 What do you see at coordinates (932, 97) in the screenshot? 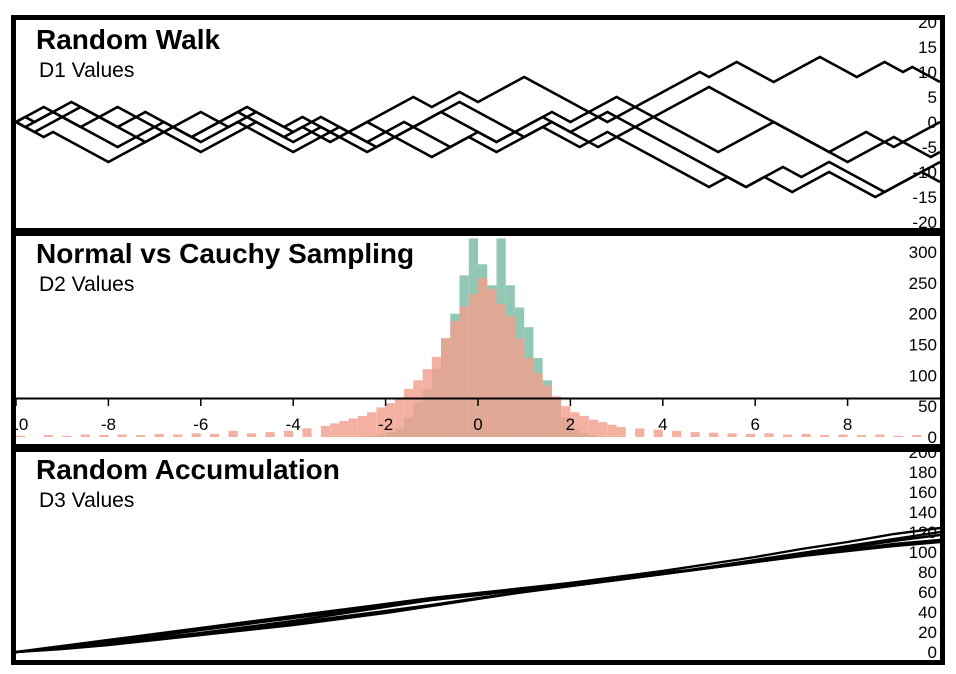
I see `y-tick-label: 5` at bounding box center [932, 97].